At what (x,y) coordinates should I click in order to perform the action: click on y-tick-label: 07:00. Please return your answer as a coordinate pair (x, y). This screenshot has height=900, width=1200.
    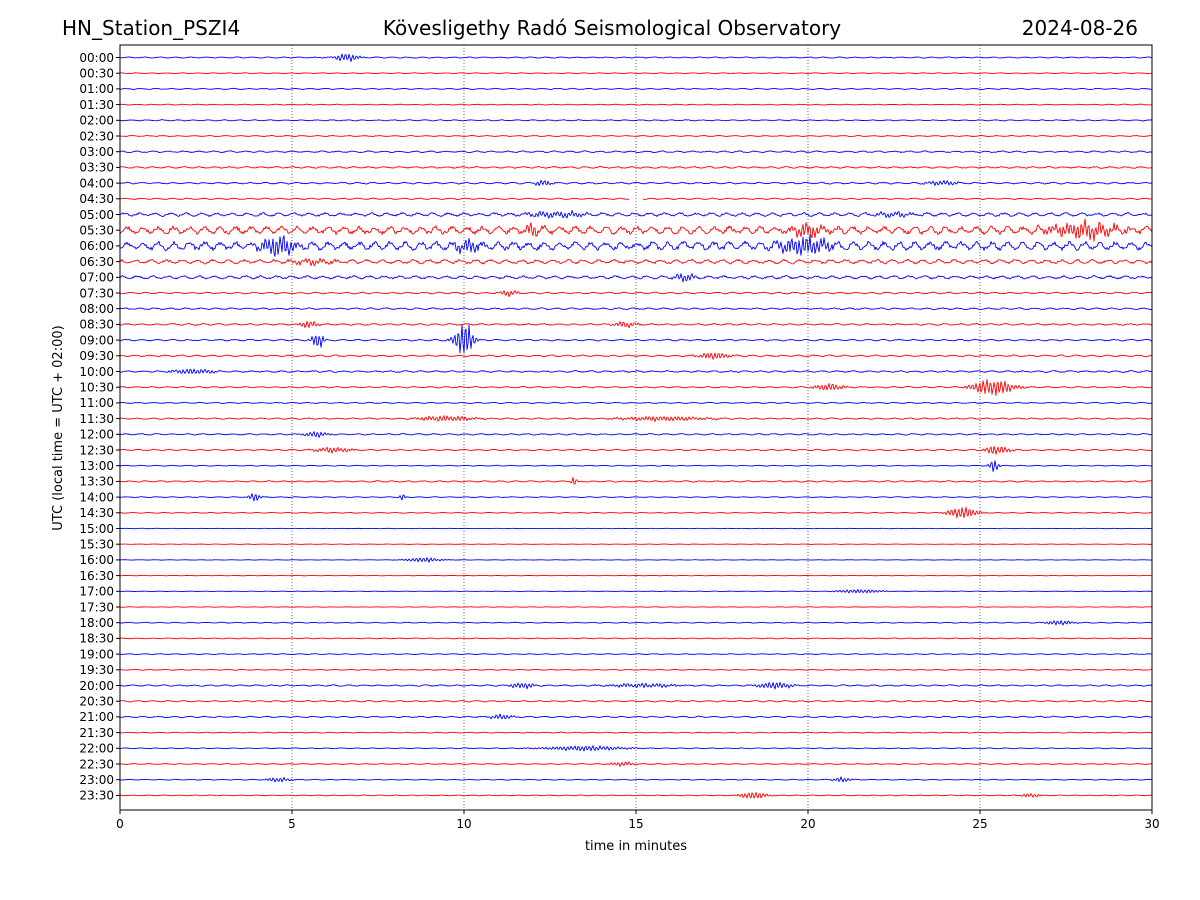
    Looking at the image, I should click on (96, 278).